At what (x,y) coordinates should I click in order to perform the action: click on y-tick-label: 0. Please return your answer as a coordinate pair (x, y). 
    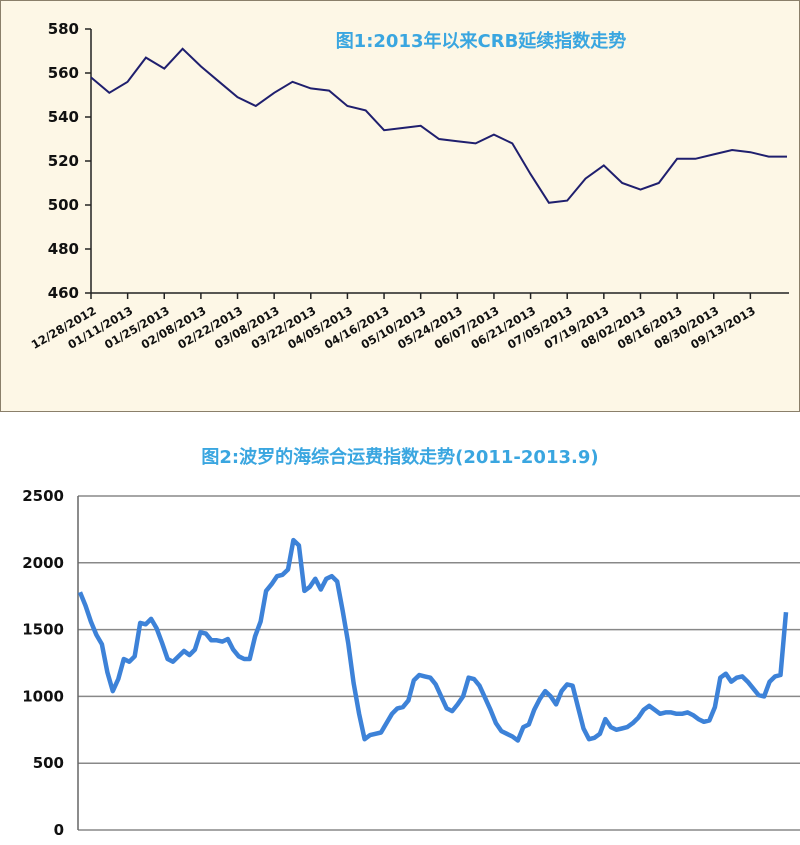
    Looking at the image, I should click on (59, 830).